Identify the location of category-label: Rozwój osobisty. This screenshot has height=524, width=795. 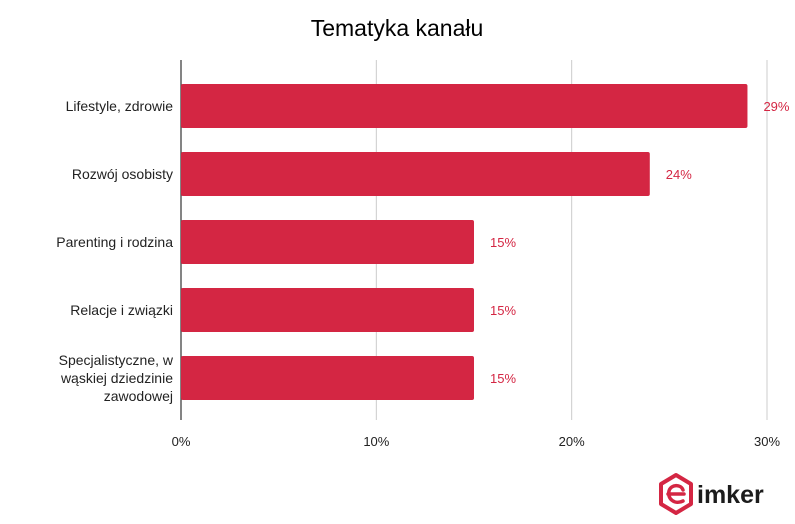
(122, 174).